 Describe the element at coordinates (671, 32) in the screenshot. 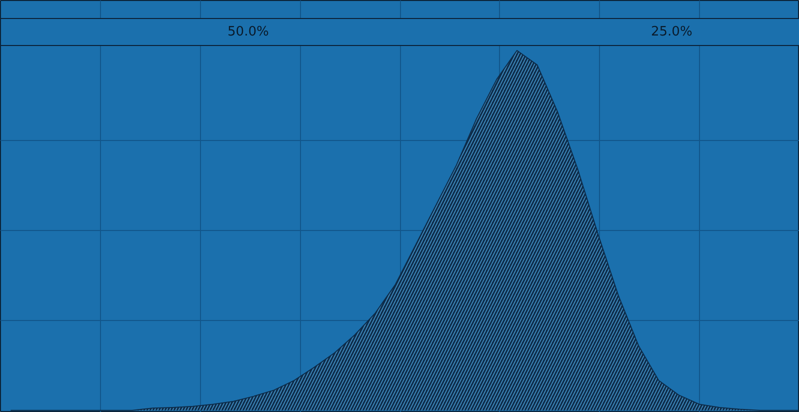

I see `text: 25.0%` at that location.